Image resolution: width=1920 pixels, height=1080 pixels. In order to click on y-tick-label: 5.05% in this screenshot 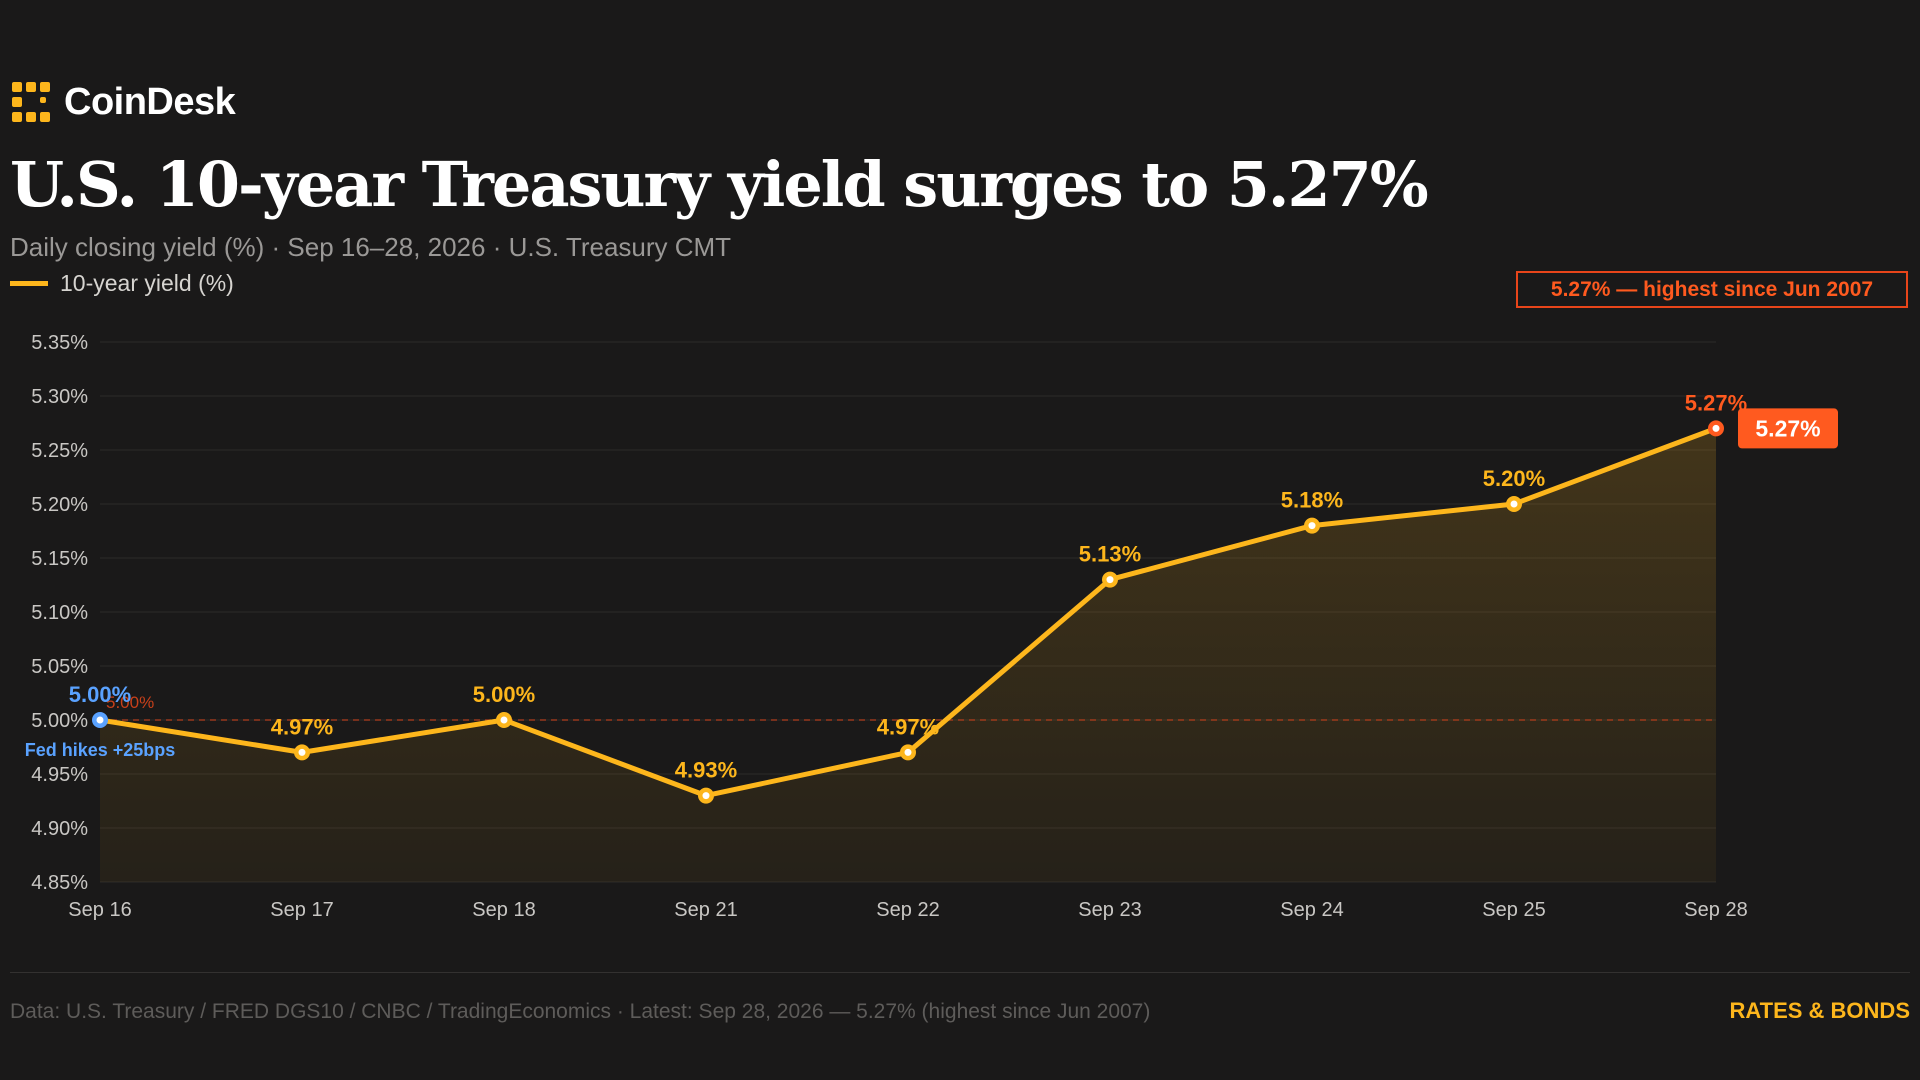, I will do `click(59, 667)`.